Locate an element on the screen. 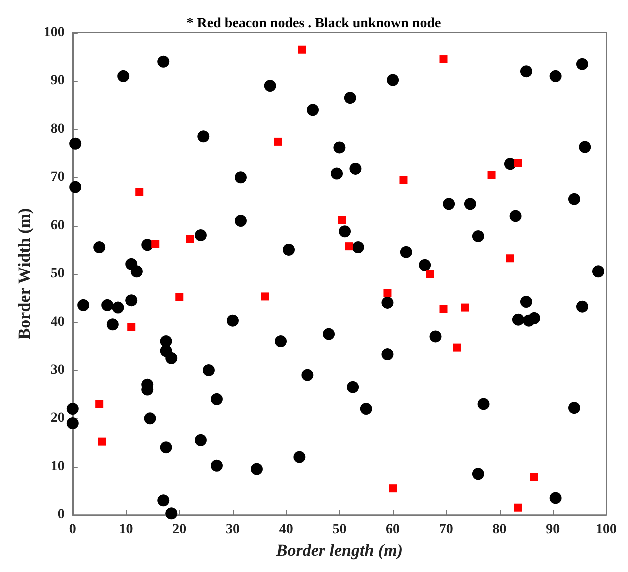 This screenshot has width=628, height=572. x-tick-label: 60 is located at coordinates (393, 530).